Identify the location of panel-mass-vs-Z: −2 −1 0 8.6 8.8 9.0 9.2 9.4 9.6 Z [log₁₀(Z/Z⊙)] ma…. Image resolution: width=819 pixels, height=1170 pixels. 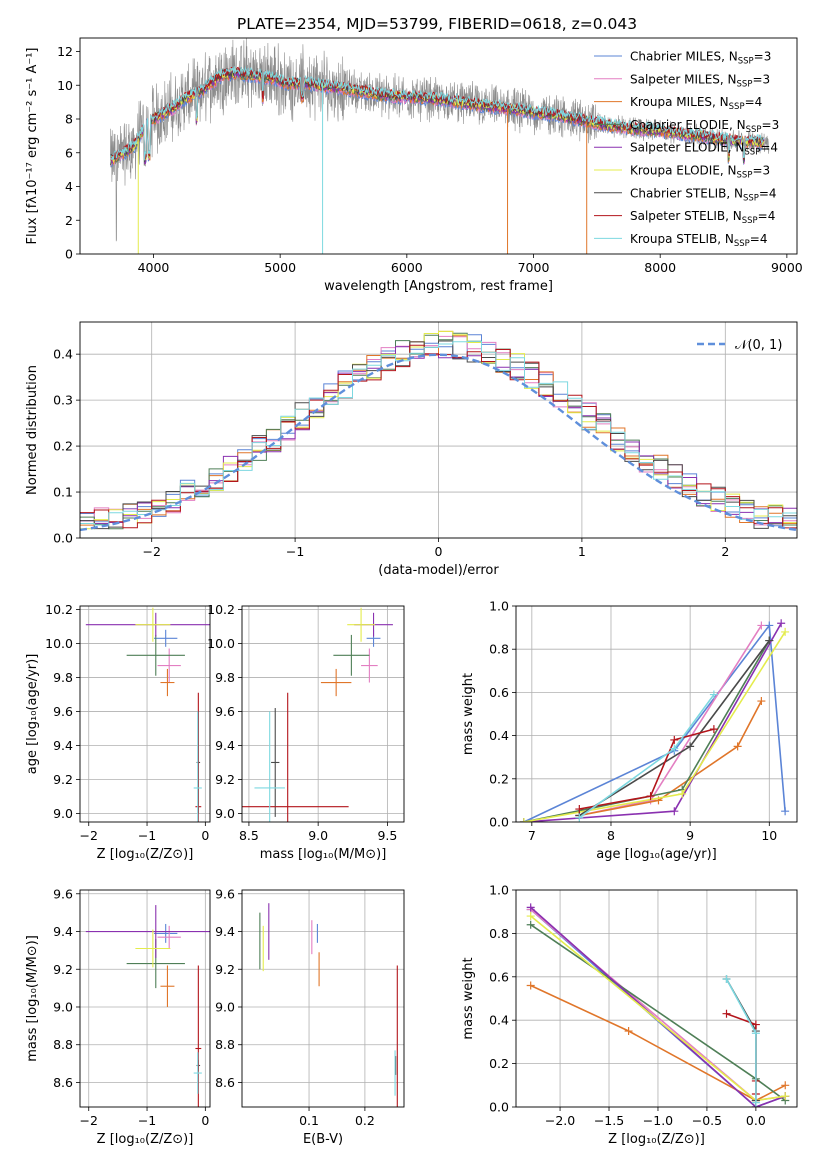
(118, 1016).